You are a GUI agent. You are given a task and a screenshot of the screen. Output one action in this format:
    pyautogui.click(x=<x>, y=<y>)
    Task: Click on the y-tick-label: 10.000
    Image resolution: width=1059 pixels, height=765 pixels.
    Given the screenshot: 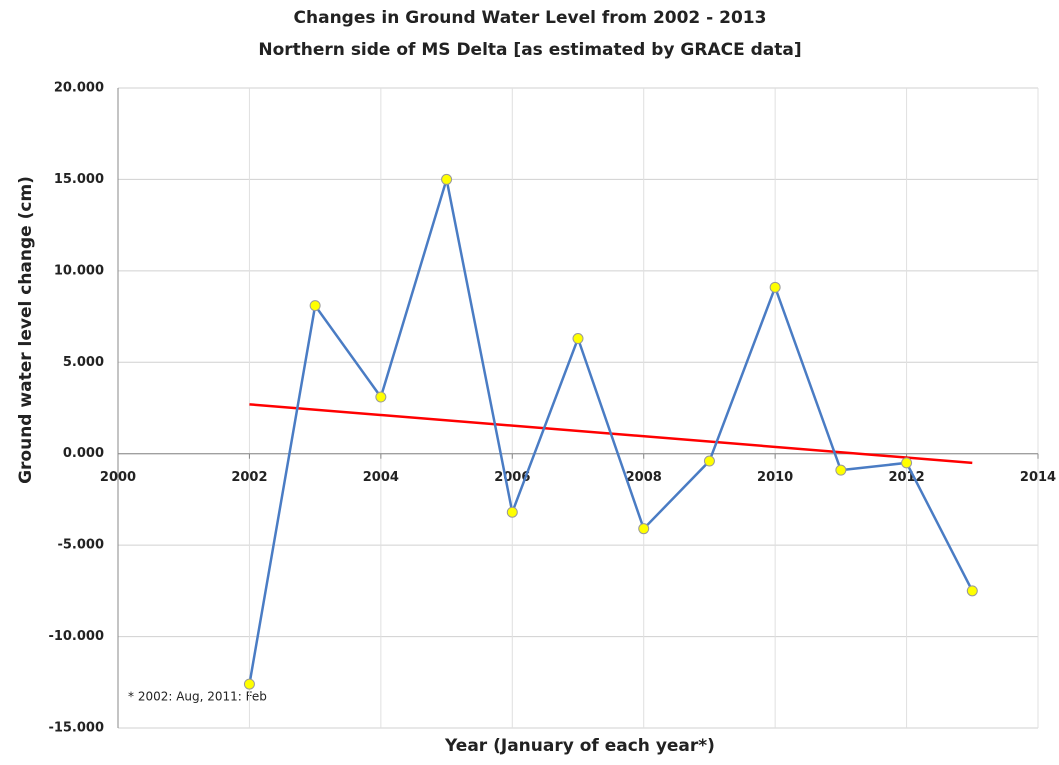 What is the action you would take?
    pyautogui.click(x=79, y=270)
    